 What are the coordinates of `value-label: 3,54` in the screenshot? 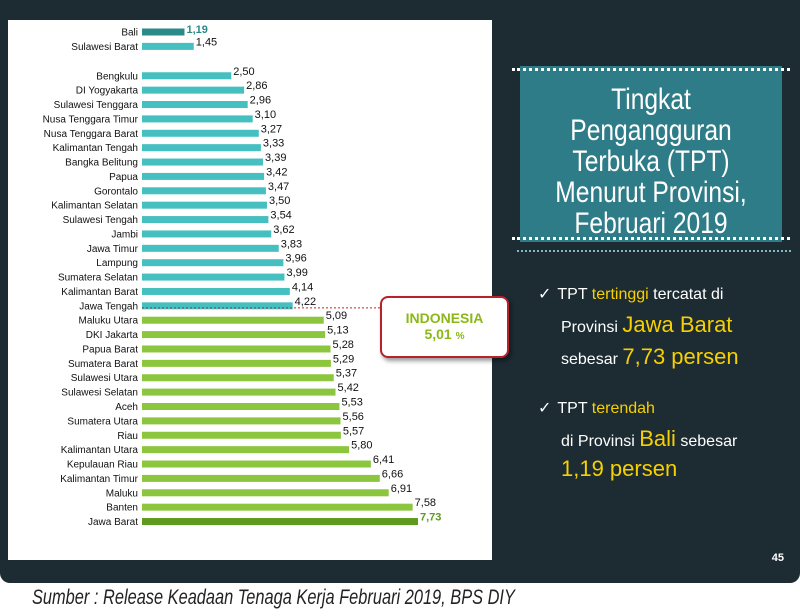 It's located at (280, 216).